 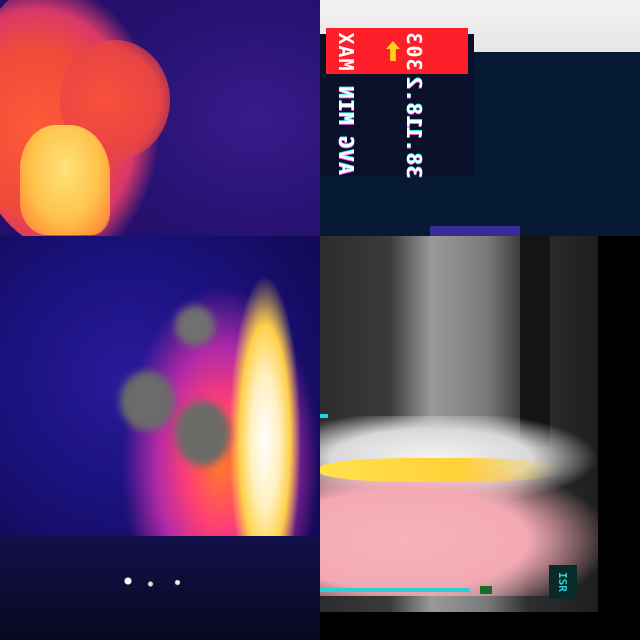 I want to click on avg-readout: AVG 38.1, so click(x=397, y=151).